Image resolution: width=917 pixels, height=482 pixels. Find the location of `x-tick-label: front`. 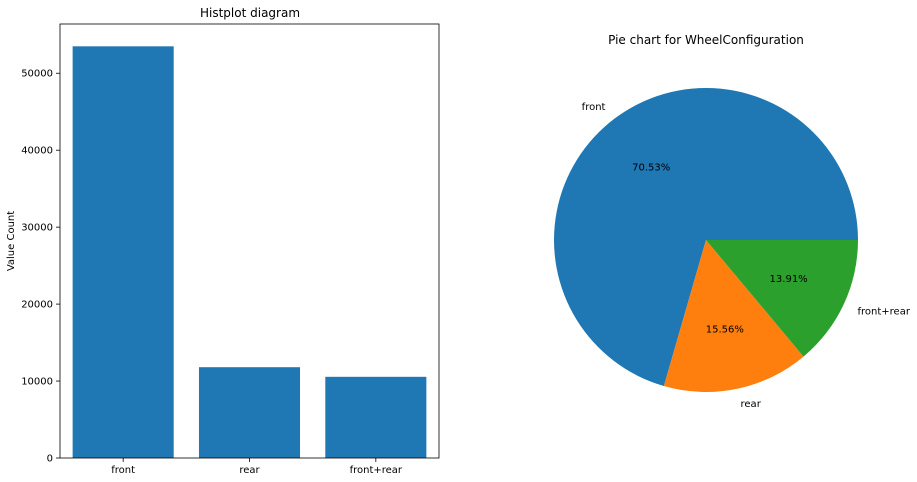

x-tick-label: front is located at coordinates (123, 470).